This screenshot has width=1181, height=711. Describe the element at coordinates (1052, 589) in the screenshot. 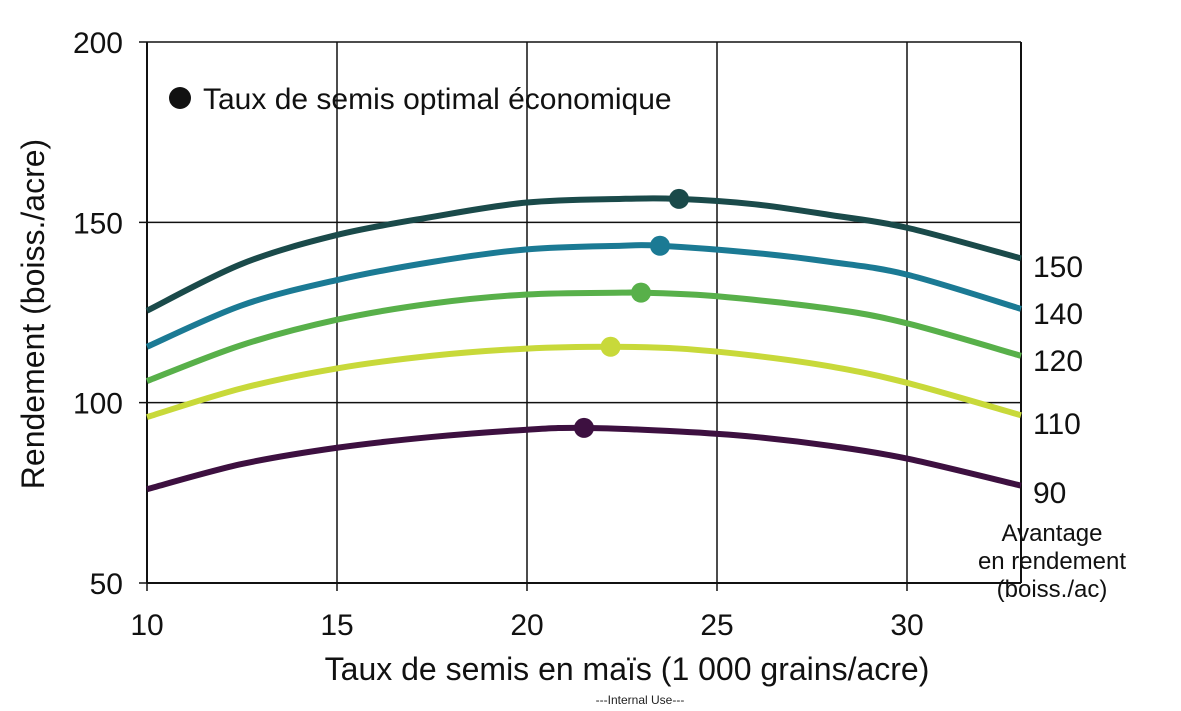

I see `series-label-title-line-3: (boiss./ac)` at that location.